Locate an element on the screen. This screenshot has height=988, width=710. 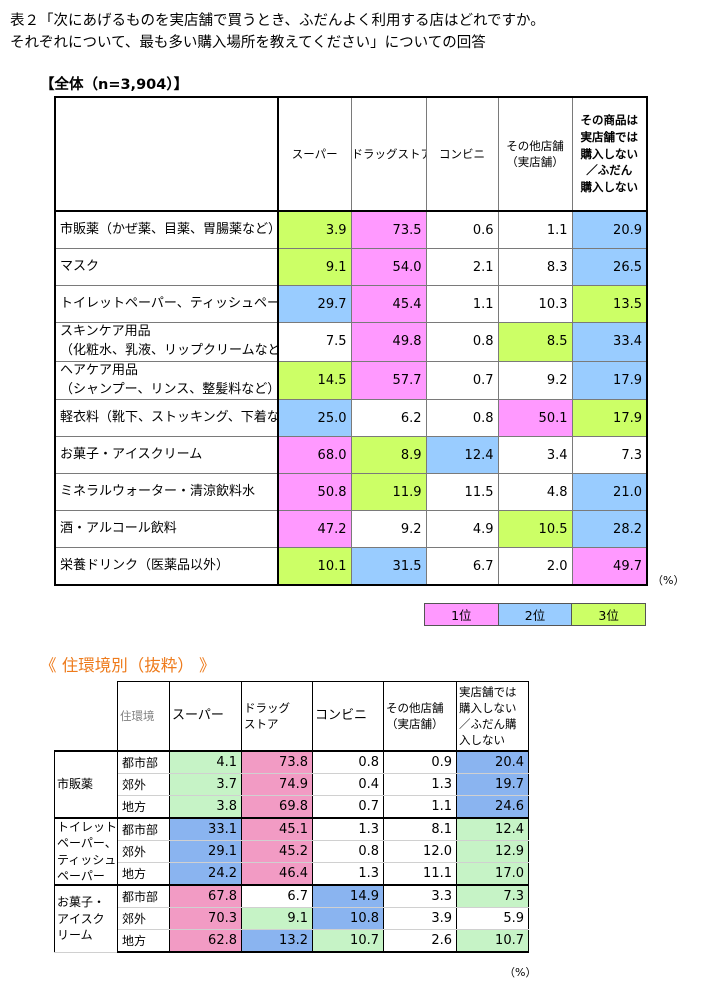
sub-value-cell: 45.2 is located at coordinates (277, 851).